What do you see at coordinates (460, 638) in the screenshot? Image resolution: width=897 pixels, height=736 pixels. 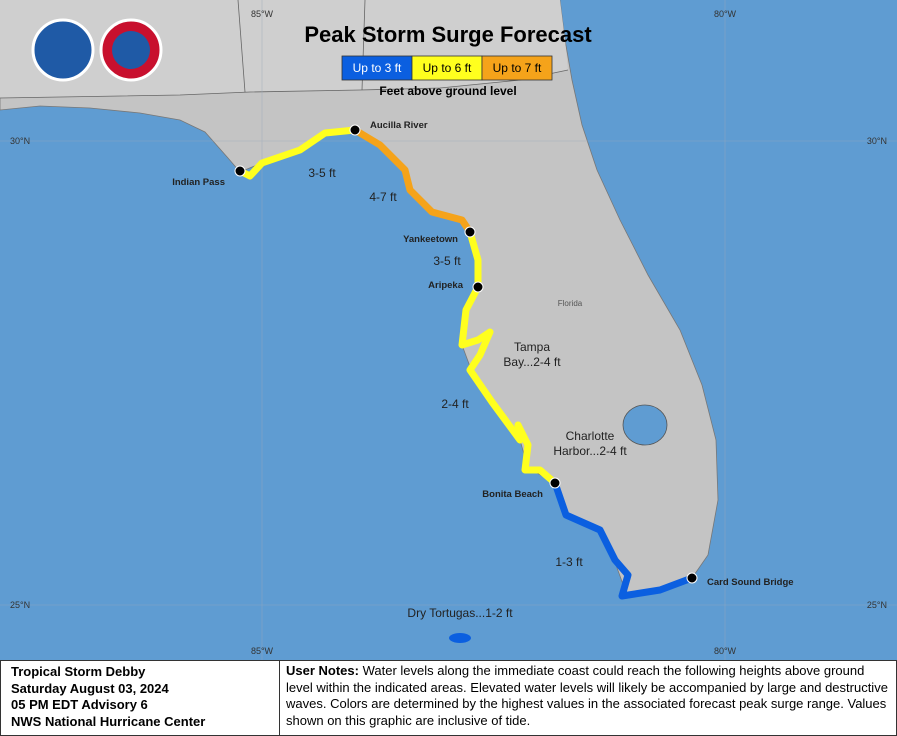 I see `dry-tortugas-surge` at bounding box center [460, 638].